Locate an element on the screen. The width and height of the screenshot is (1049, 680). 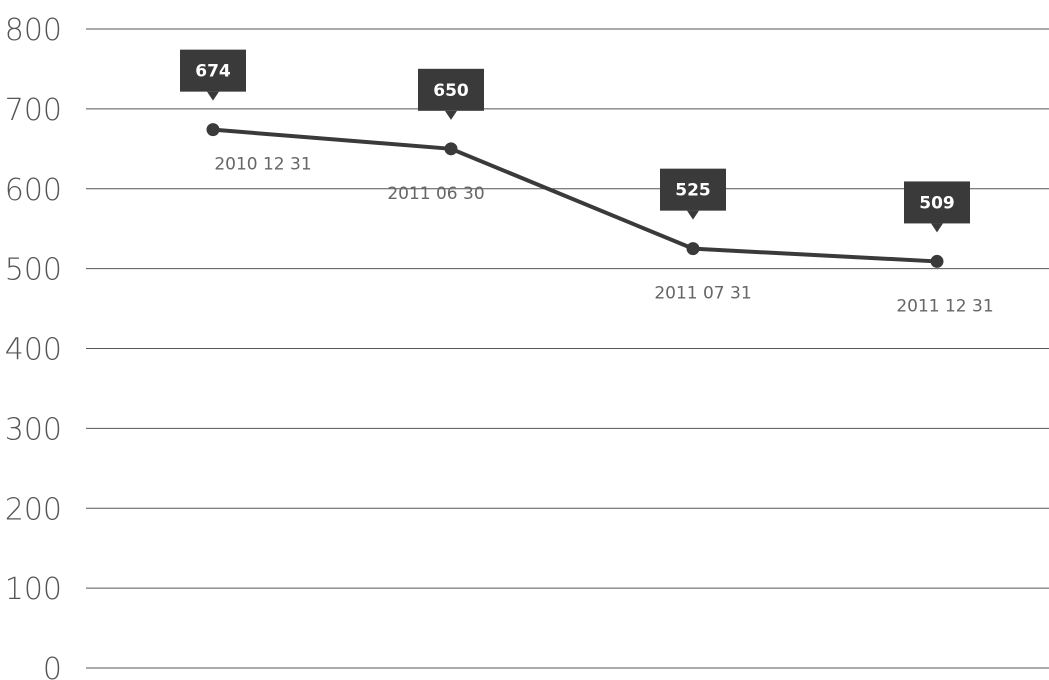
data-label: 525 is located at coordinates (693, 191).